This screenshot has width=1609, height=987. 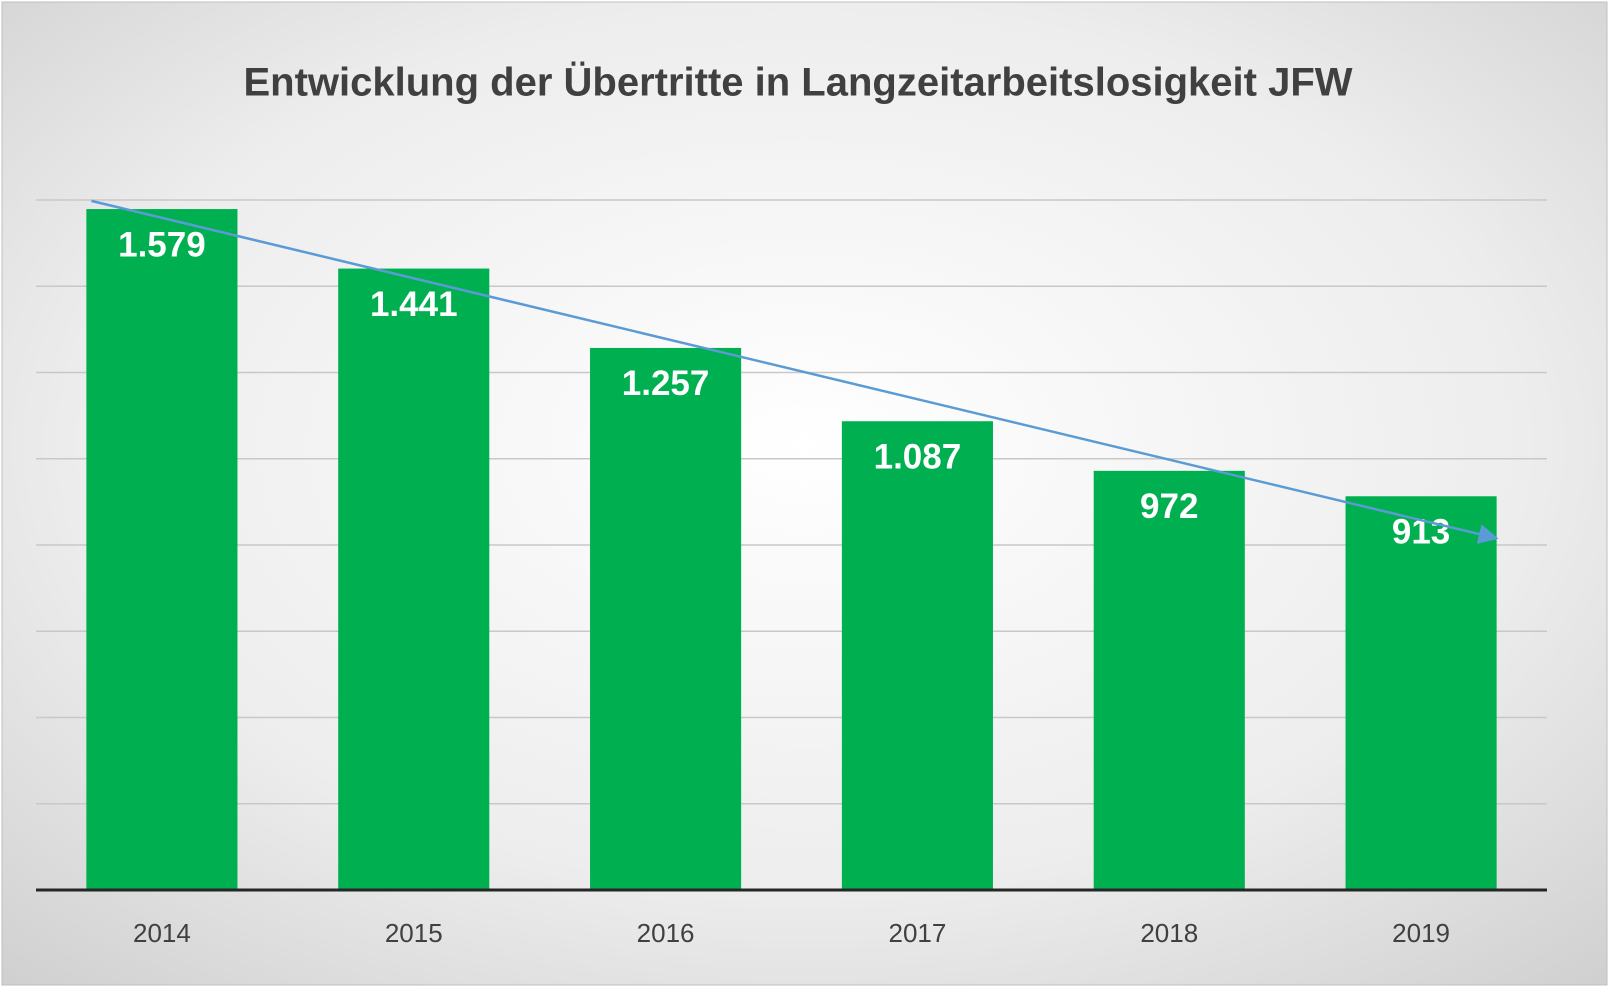 I want to click on data-label: 972, so click(x=1169, y=506).